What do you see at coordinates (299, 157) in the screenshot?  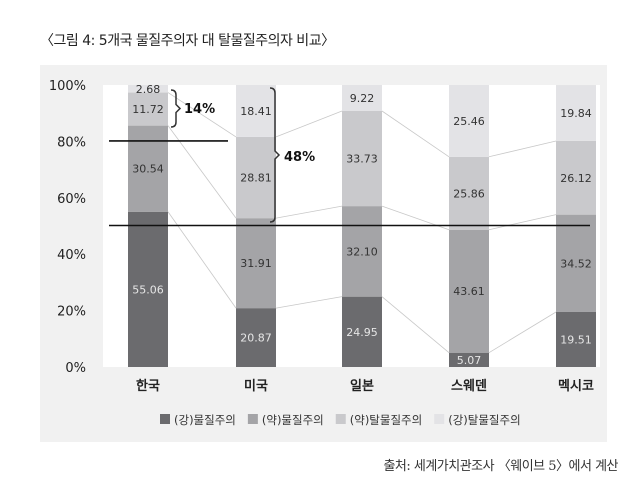 I see `annotation-label: 48%` at bounding box center [299, 157].